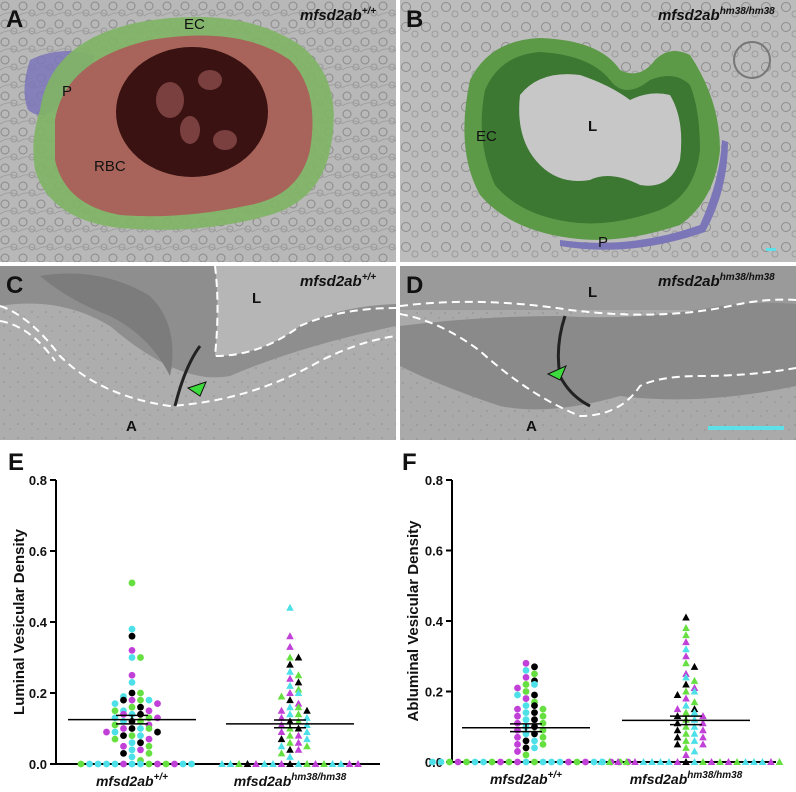 Image resolution: width=796 pixels, height=792 pixels. I want to click on y-tick-label: 0.6, so click(434, 551).